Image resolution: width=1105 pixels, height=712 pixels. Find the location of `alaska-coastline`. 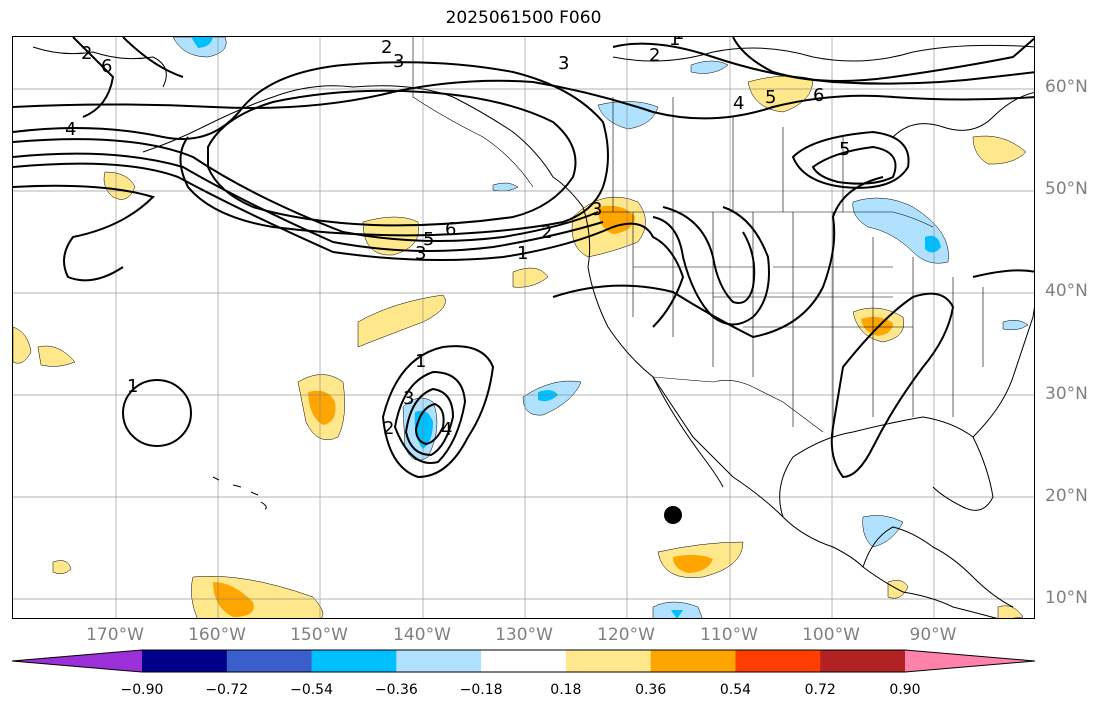

alaska-coastline is located at coordinates (363, 146).